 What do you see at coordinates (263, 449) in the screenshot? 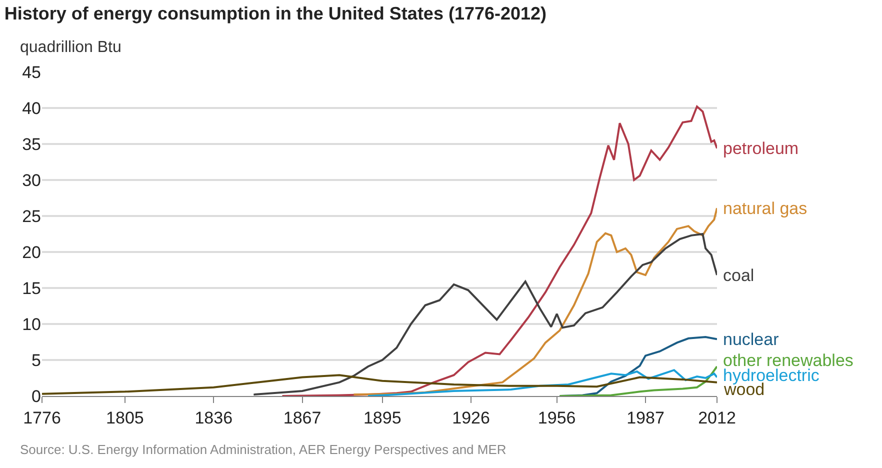
I see `source-note: Source: U.S. Energy Information Administration, AER Energy Perspectives and MER` at bounding box center [263, 449].